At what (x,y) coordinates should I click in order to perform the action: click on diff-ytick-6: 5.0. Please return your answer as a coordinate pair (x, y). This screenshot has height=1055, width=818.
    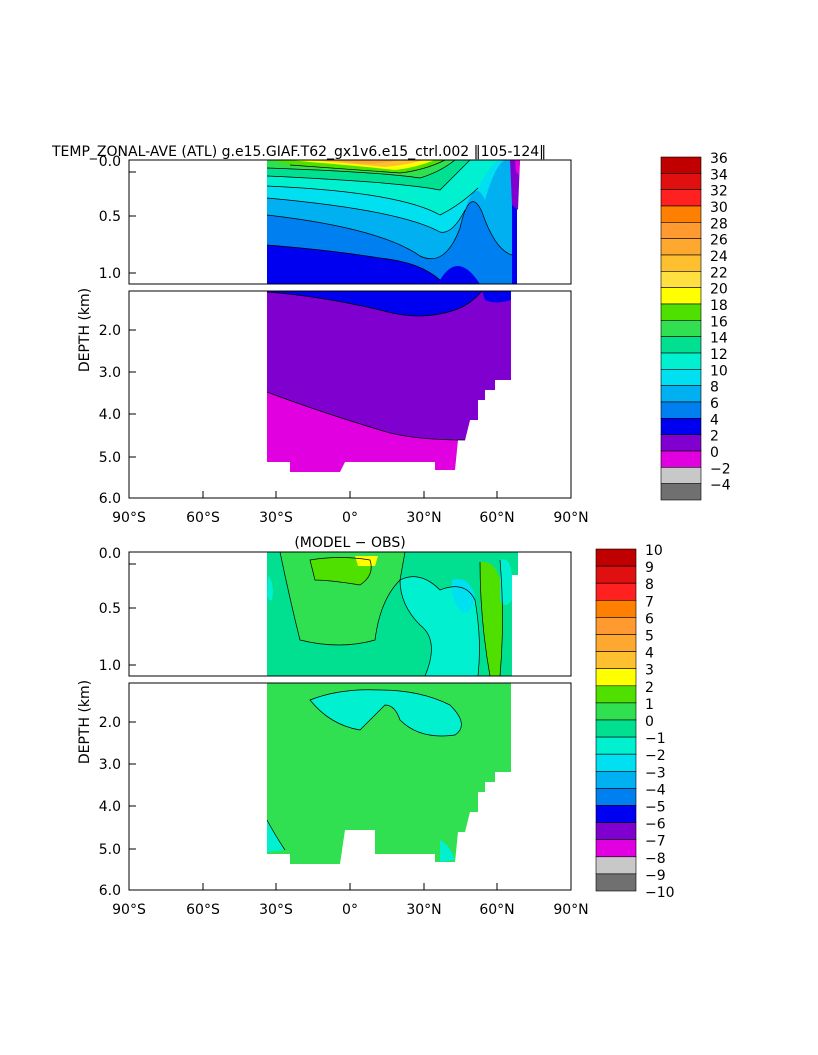
    Looking at the image, I should click on (110, 850).